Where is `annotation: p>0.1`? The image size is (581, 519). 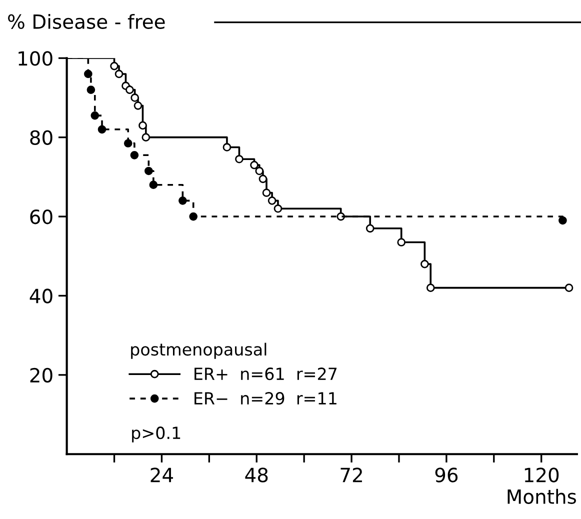
annotation: p>0.1 is located at coordinates (156, 434).